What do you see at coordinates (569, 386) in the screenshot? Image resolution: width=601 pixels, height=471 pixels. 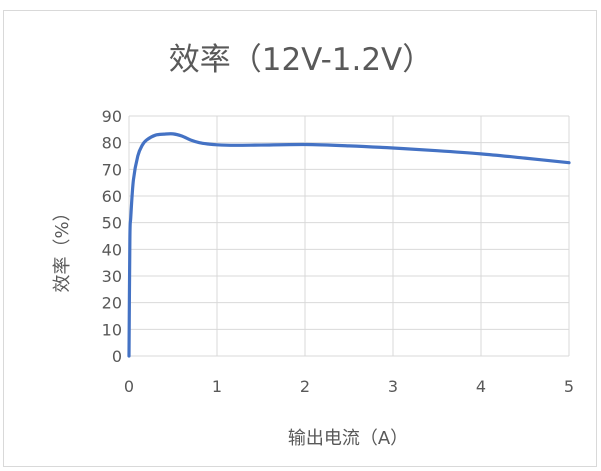 I see `x-tick-label: 5` at bounding box center [569, 386].